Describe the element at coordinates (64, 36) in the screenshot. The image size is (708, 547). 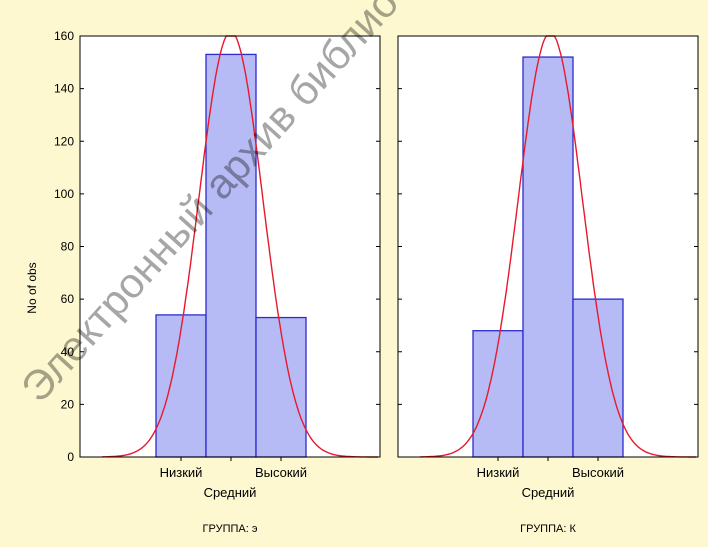
I see `y-tick-label: 160` at that location.